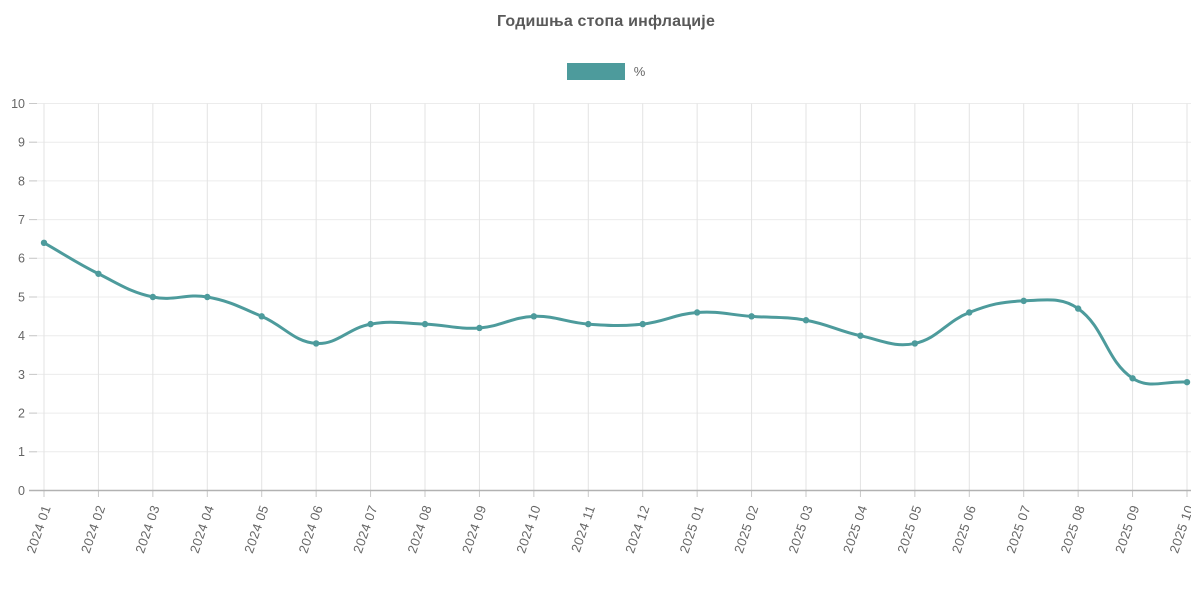  I want to click on x-axis-label: 2025 10, so click(1178, 529).